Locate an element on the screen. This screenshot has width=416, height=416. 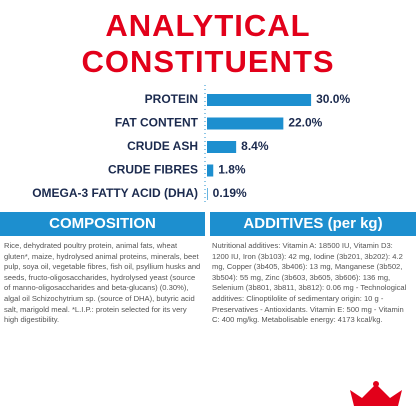
category-label: CRUDE ASH is located at coordinates (162, 146).